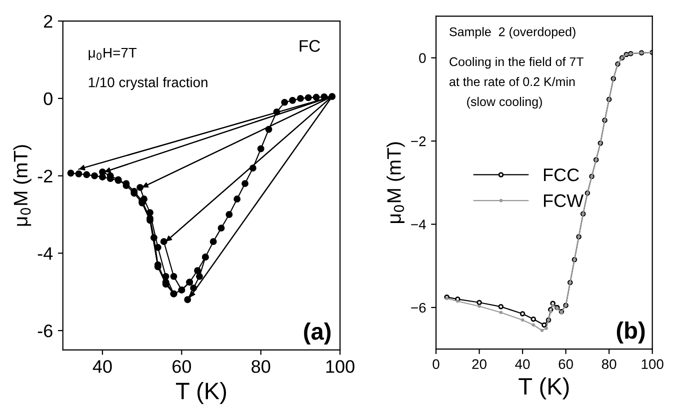 This screenshot has height=405, width=676. Describe the element at coordinates (148, 83) in the screenshot. I see `annotation: 1/10 crystal fraction` at that location.